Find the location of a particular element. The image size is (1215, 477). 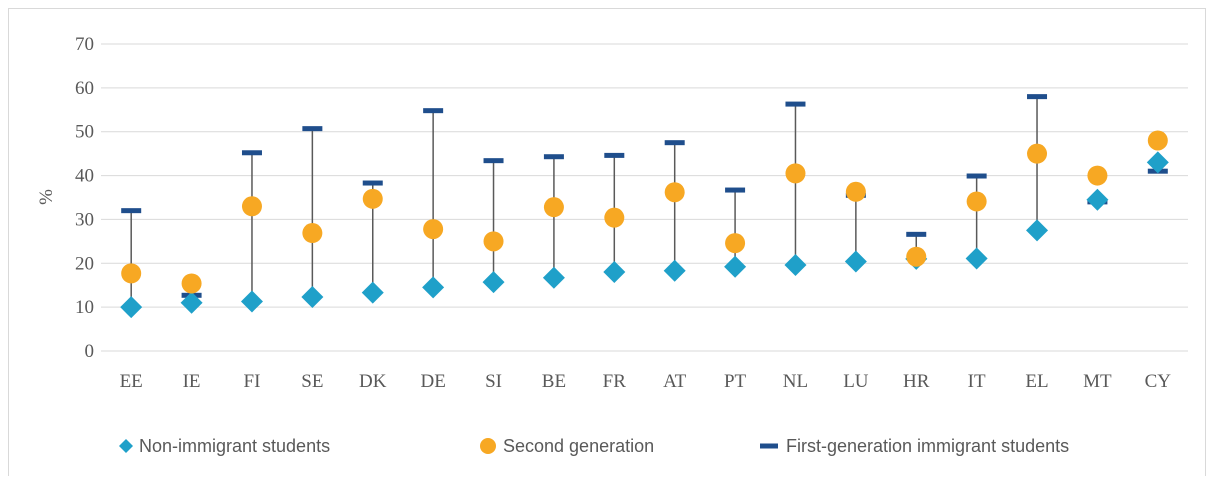

point-dash-FR is located at coordinates (614, 155).